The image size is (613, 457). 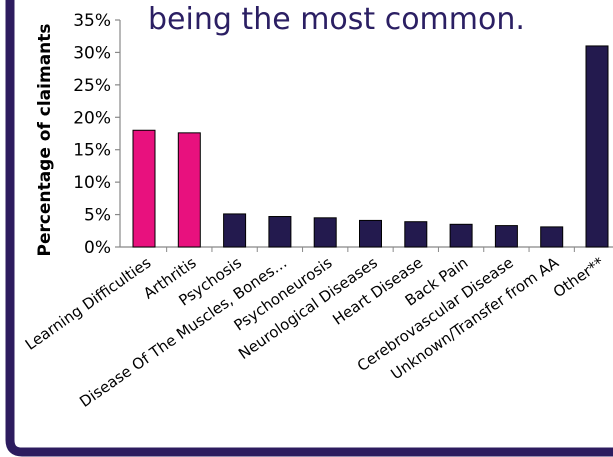 What do you see at coordinates (336, 19) in the screenshot?
I see `slide-heading: being the most common.` at bounding box center [336, 19].